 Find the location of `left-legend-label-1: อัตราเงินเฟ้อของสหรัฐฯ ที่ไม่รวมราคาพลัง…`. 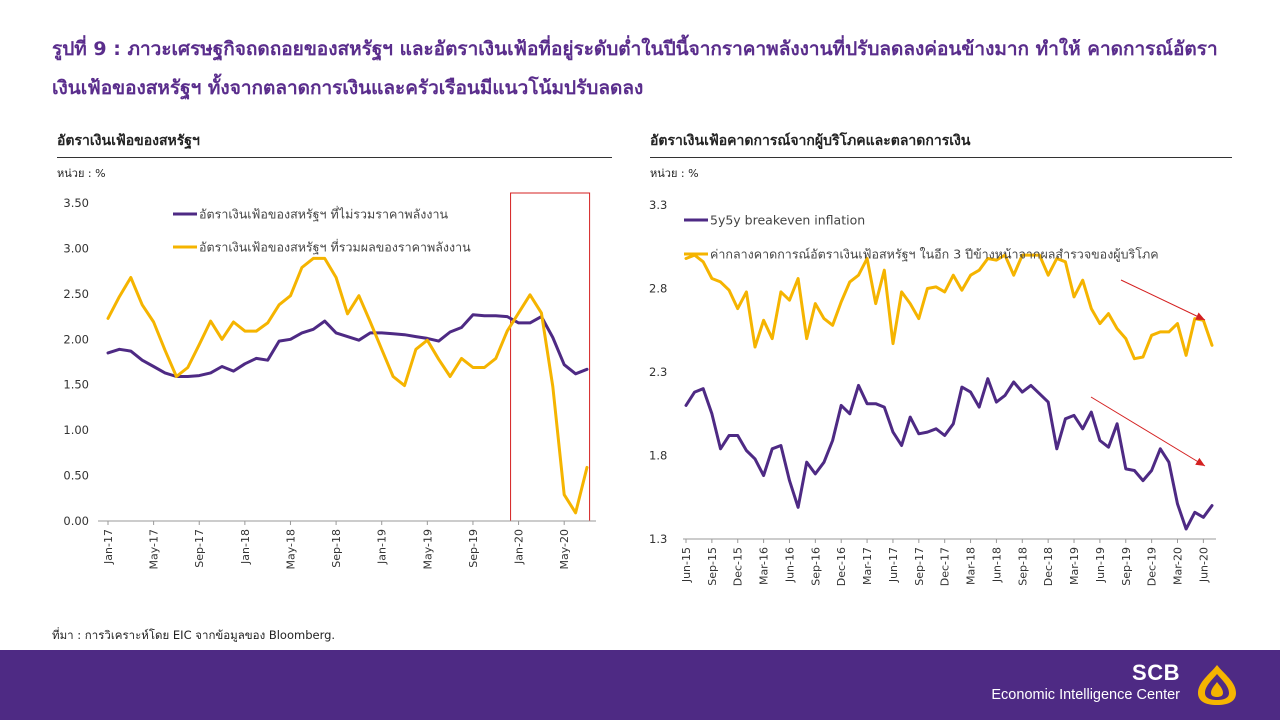

left-legend-label-1: อัตราเงินเฟ้อของสหรัฐฯ ที่ไม่รวมราคาพลัง… is located at coordinates (324, 214).